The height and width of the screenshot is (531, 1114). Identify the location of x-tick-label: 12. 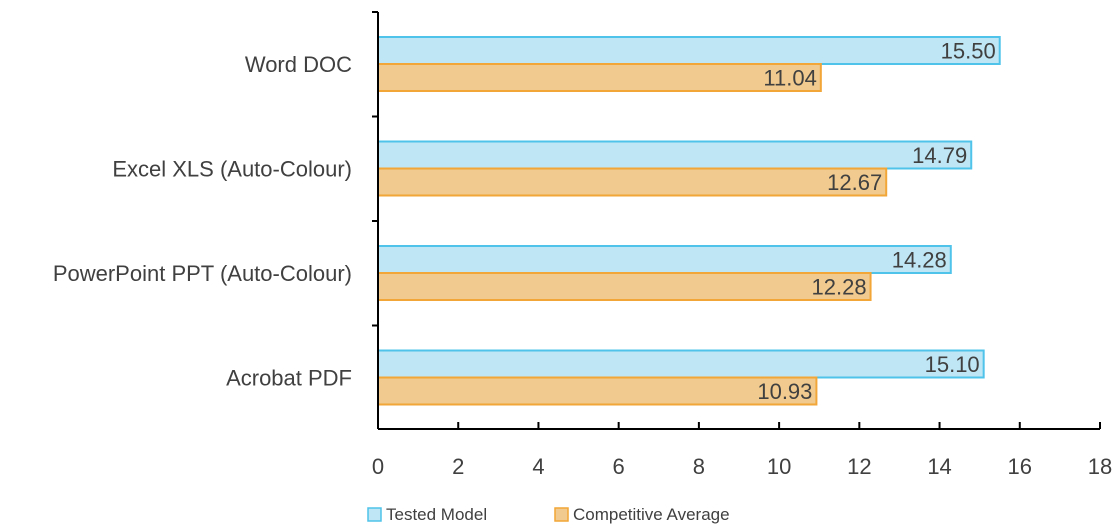
(859, 466).